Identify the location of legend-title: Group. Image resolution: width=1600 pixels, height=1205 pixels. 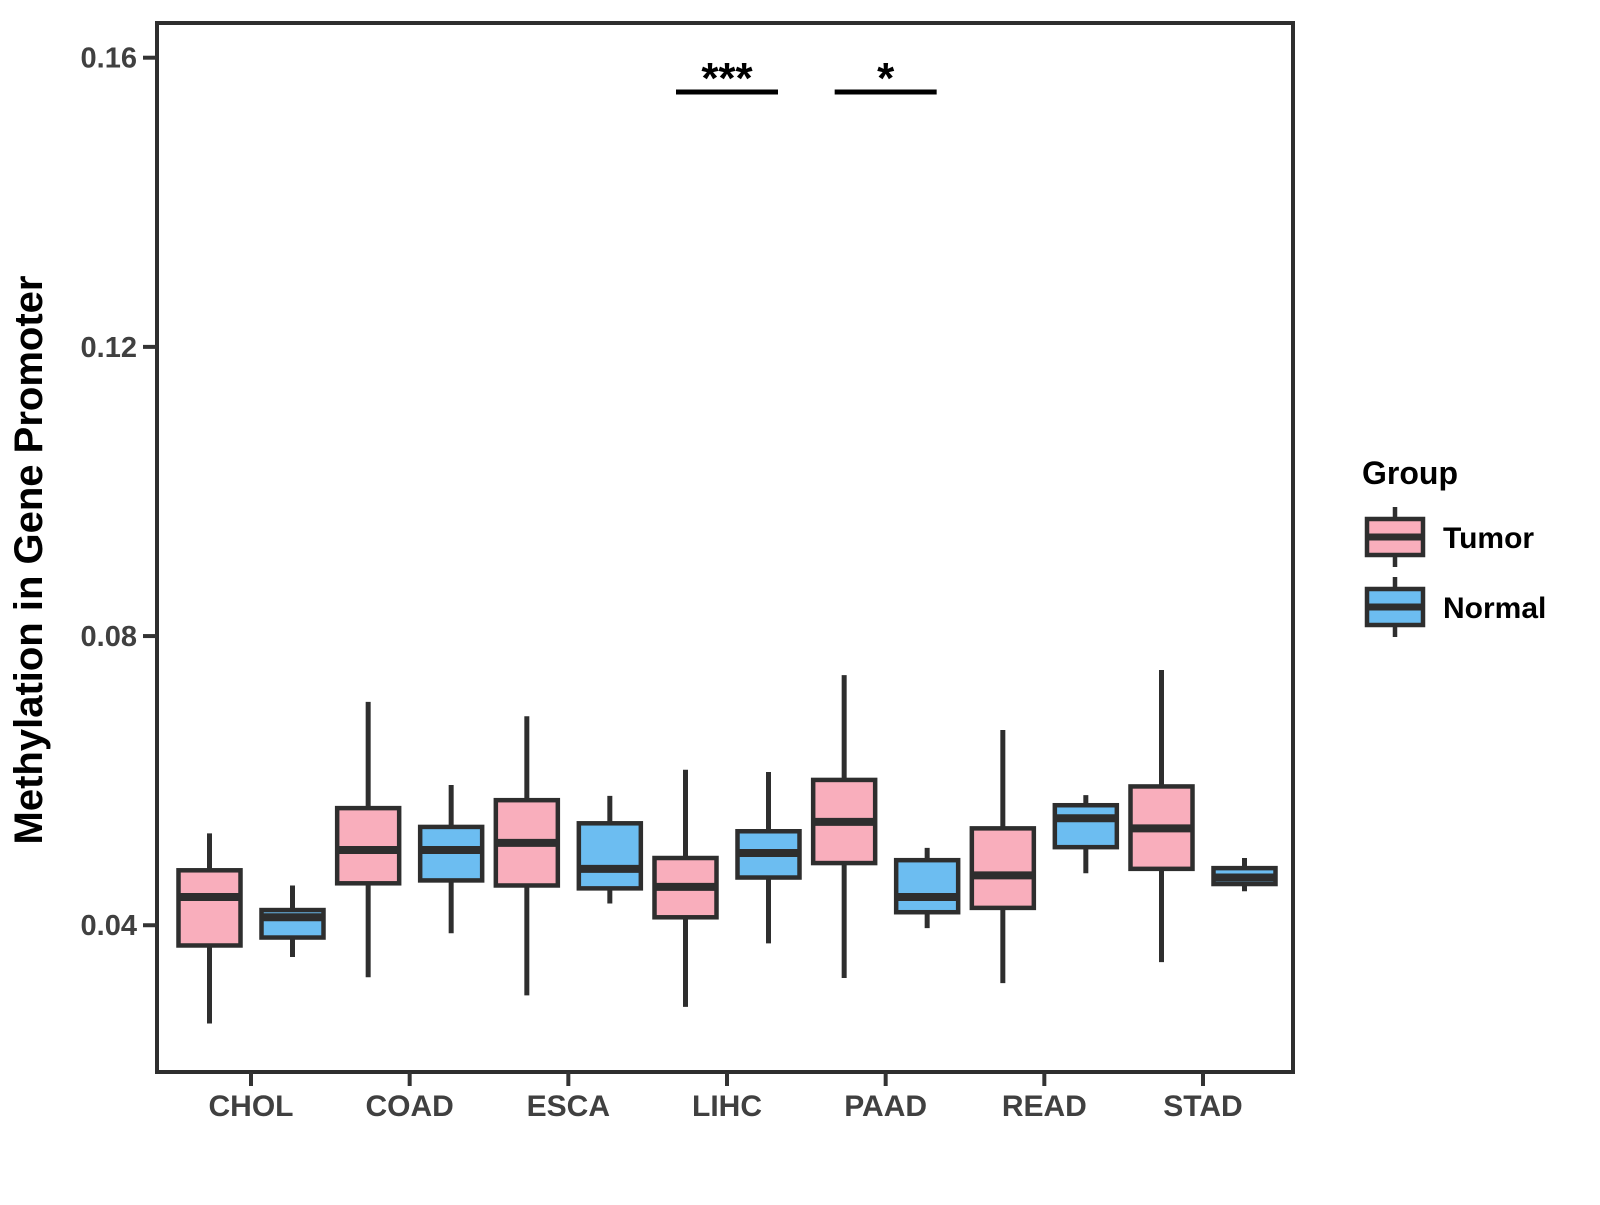
(1410, 473).